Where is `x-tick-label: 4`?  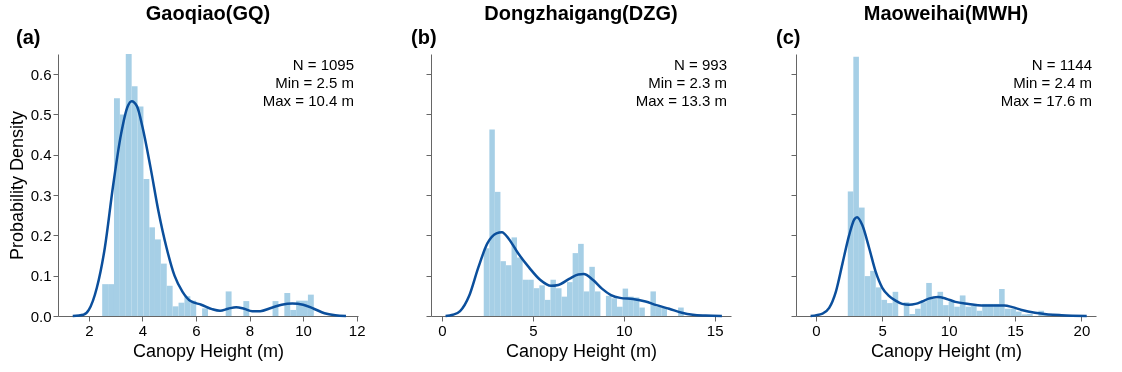 x-tick-label: 4 is located at coordinates (143, 330).